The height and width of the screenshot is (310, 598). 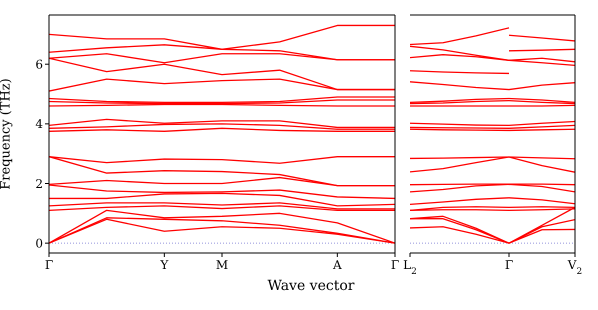 I want to click on y-tick-label: 2, so click(x=39, y=183).